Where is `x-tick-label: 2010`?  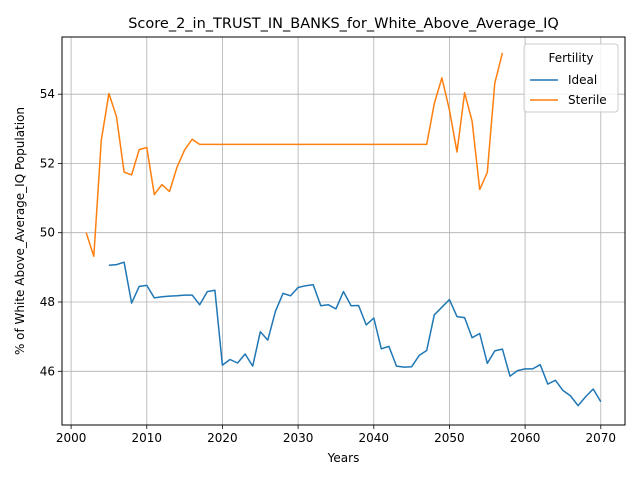
x-tick-label: 2010 is located at coordinates (147, 438).